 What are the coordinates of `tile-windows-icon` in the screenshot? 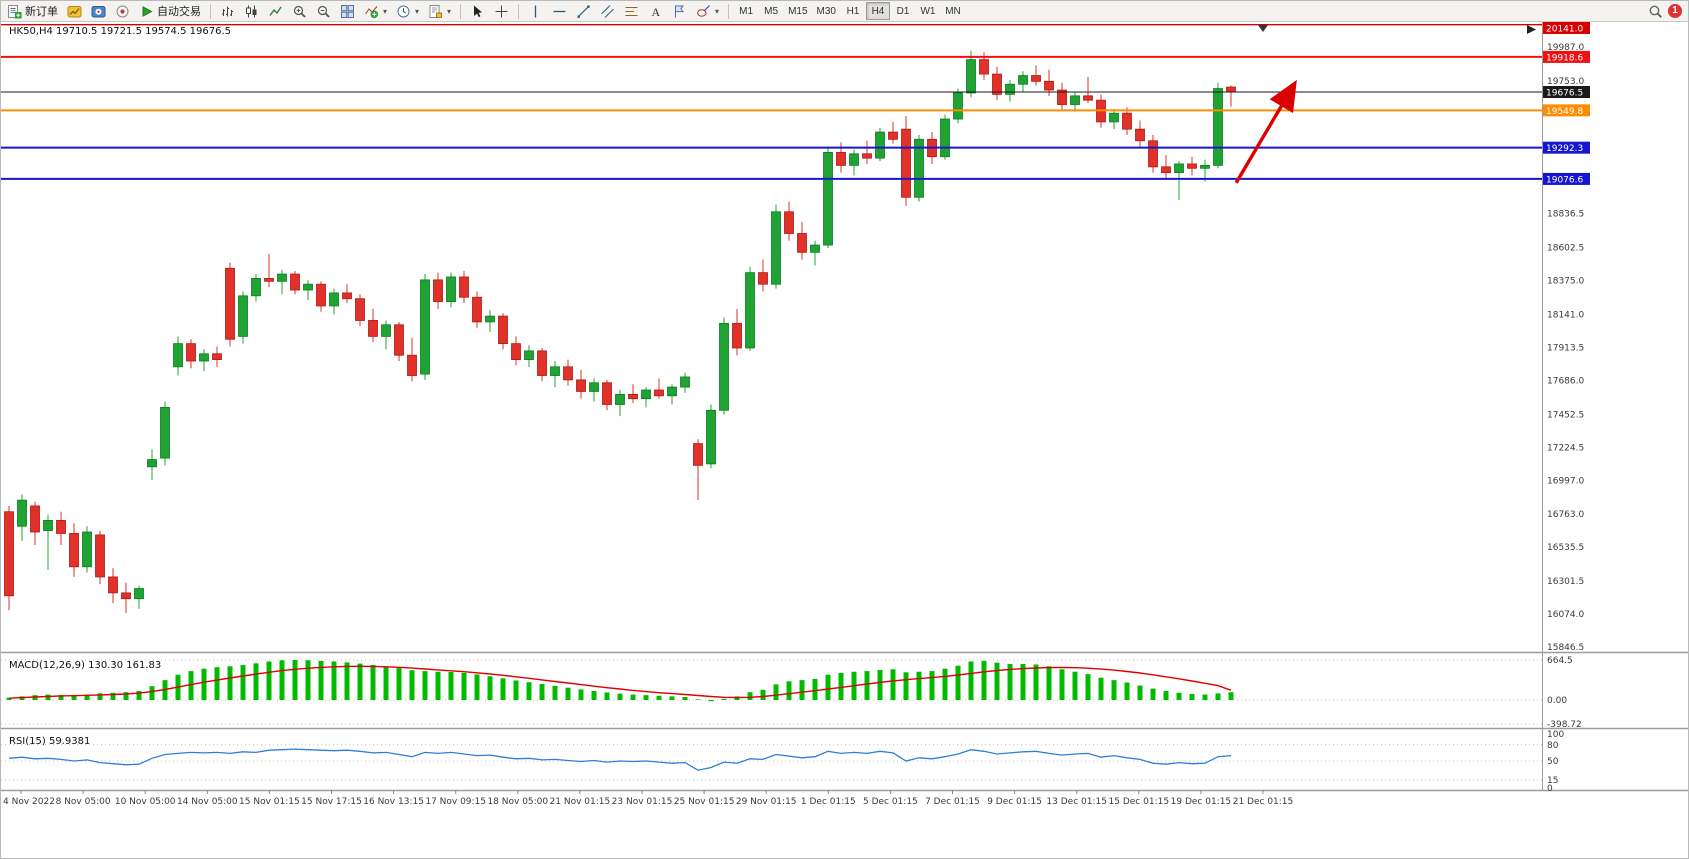 It's located at (347, 11).